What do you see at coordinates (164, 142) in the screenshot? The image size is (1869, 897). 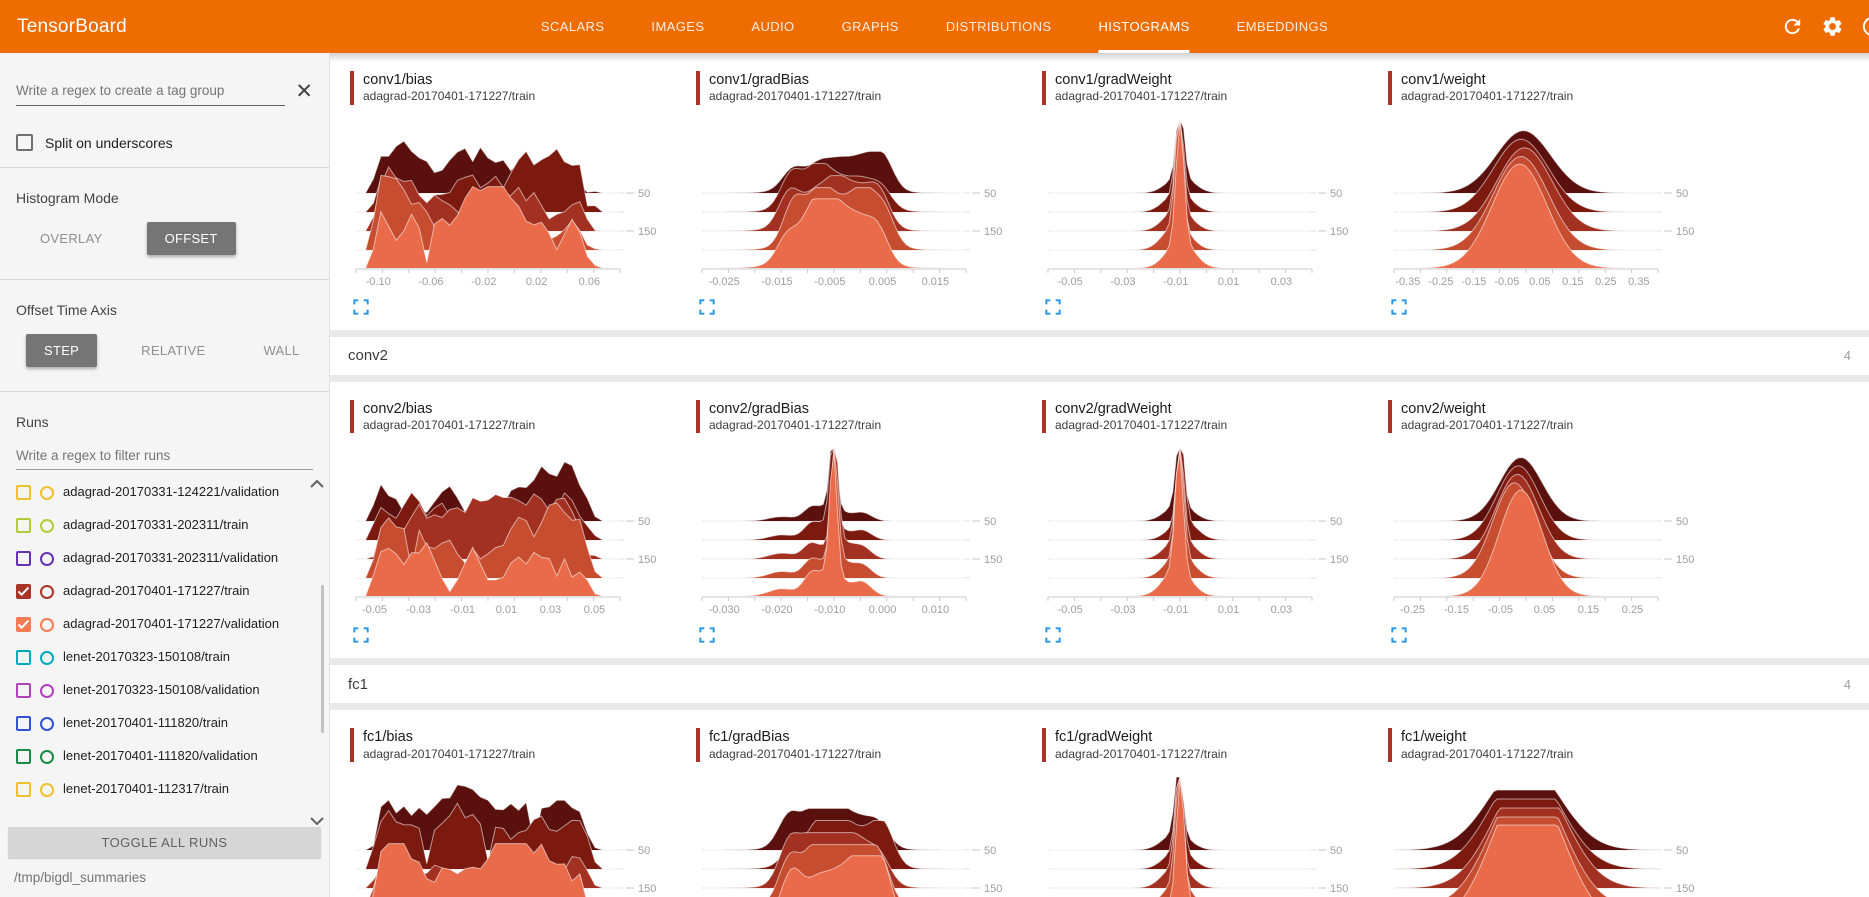 I see `split-on-underscores-toggle: Split on underscores` at bounding box center [164, 142].